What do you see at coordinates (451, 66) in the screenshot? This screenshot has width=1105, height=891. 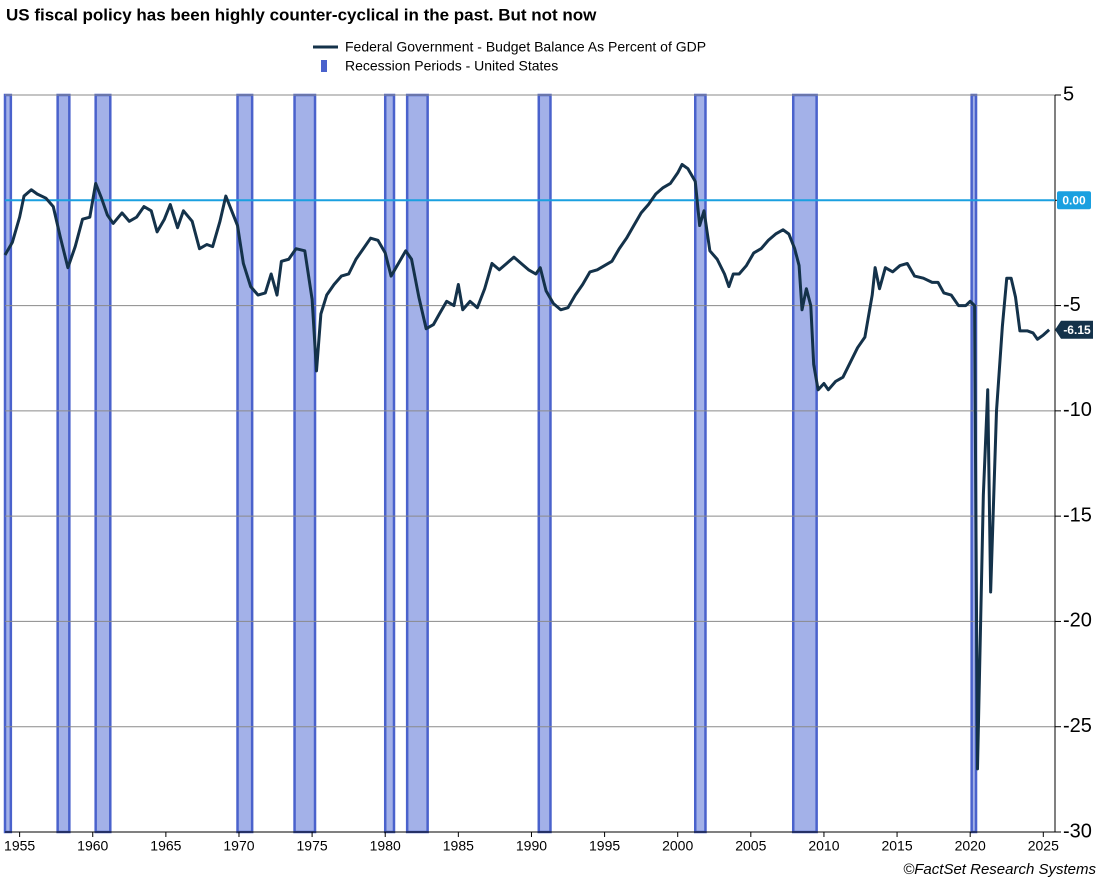 I see `legend-label: Recession Periods - United States` at bounding box center [451, 66].